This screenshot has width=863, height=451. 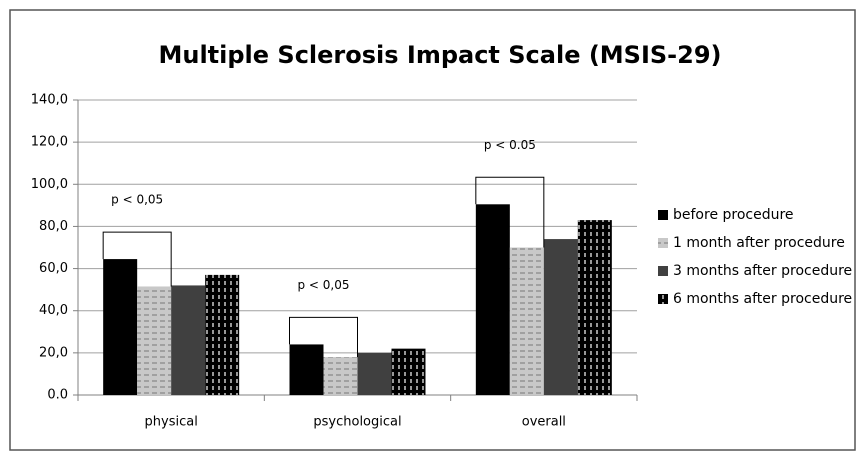 What do you see at coordinates (57, 395) in the screenshot?
I see `y-tick-label: 0.0` at bounding box center [57, 395].